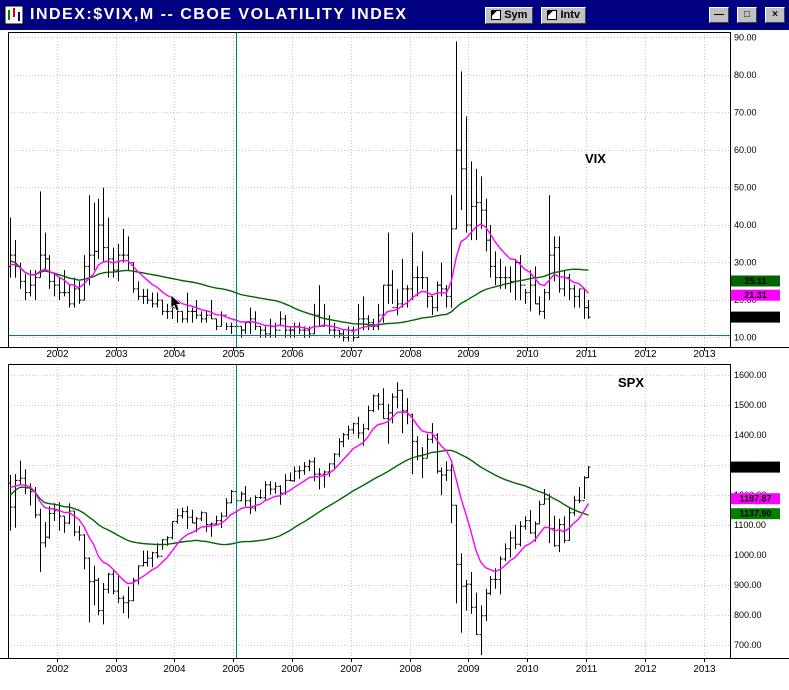 The image size is (789, 690). I want to click on y-axis-tick-label: 1000.00, so click(750, 555).